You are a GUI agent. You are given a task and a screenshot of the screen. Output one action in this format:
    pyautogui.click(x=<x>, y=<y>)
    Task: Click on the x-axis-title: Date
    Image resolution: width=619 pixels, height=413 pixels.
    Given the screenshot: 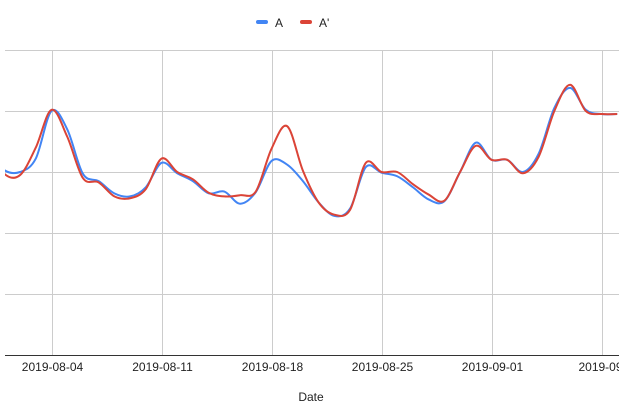 What is the action you would take?
    pyautogui.click(x=311, y=397)
    